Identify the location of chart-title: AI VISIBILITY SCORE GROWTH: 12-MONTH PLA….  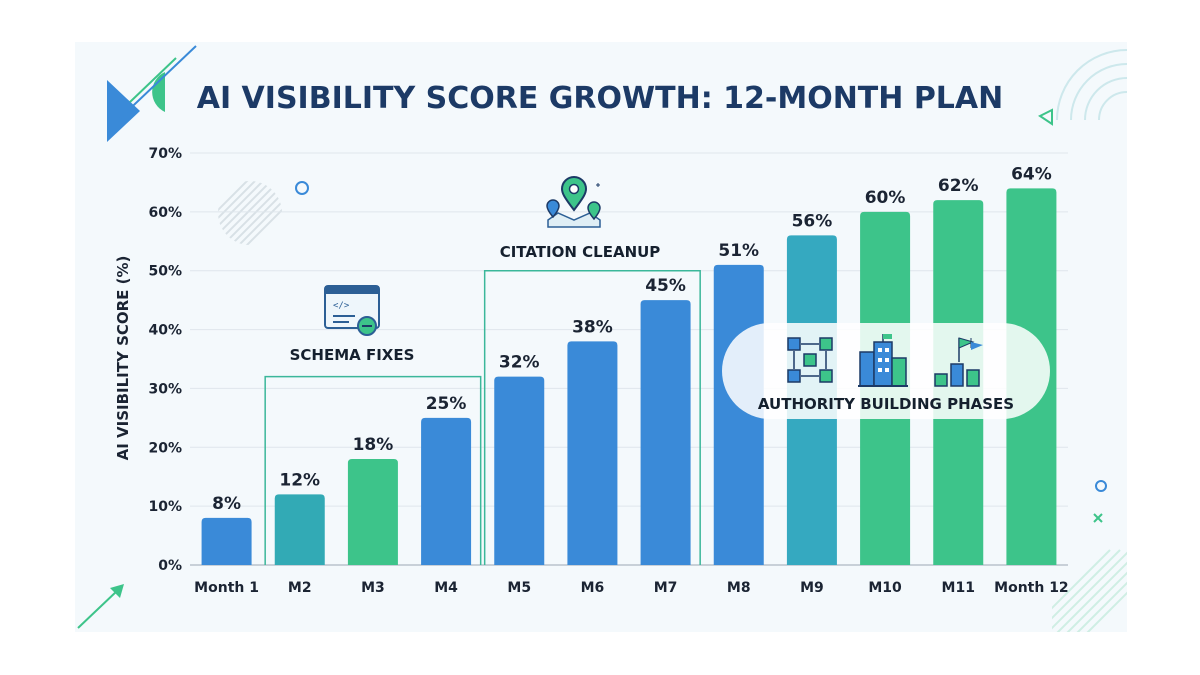
(600, 98).